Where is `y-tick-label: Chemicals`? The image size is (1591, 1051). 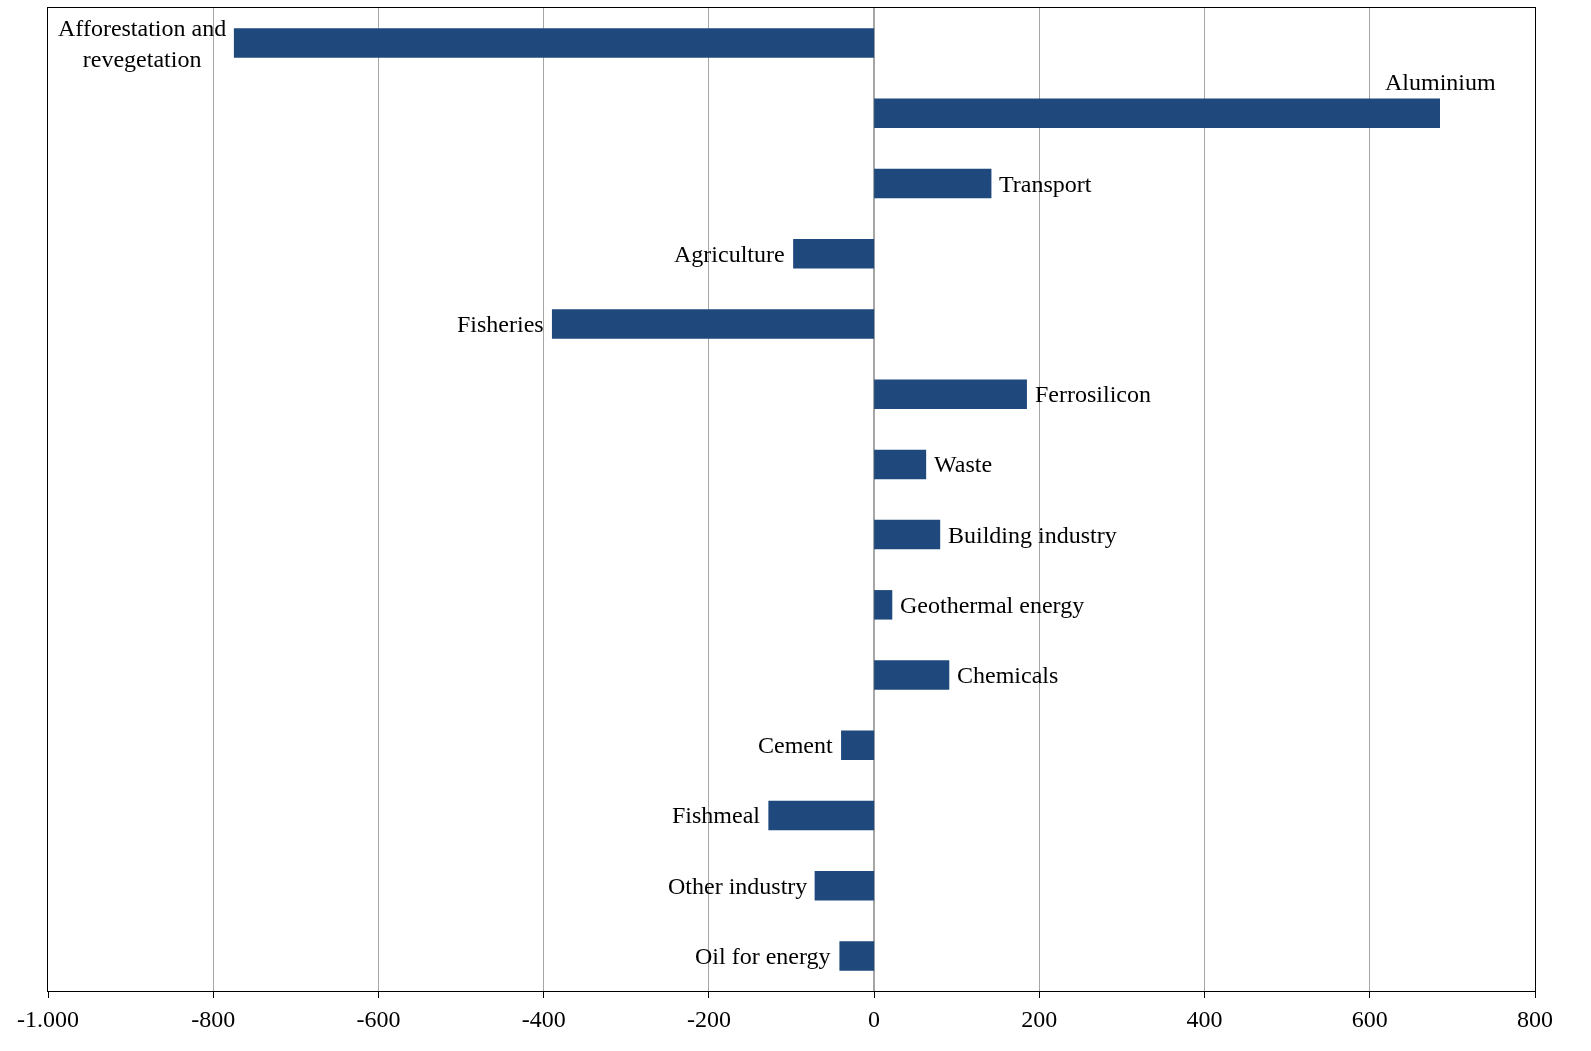 y-tick-label: Chemicals is located at coordinates (1008, 675).